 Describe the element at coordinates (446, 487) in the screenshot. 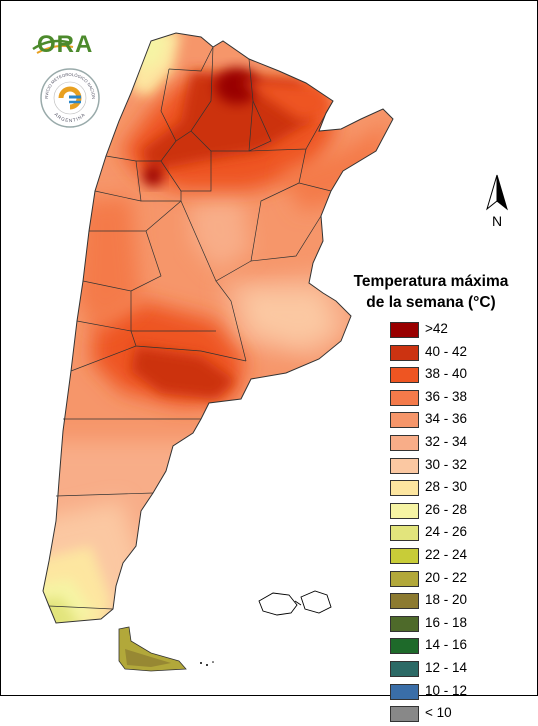

I see `legend-label: 28 - 30` at that location.